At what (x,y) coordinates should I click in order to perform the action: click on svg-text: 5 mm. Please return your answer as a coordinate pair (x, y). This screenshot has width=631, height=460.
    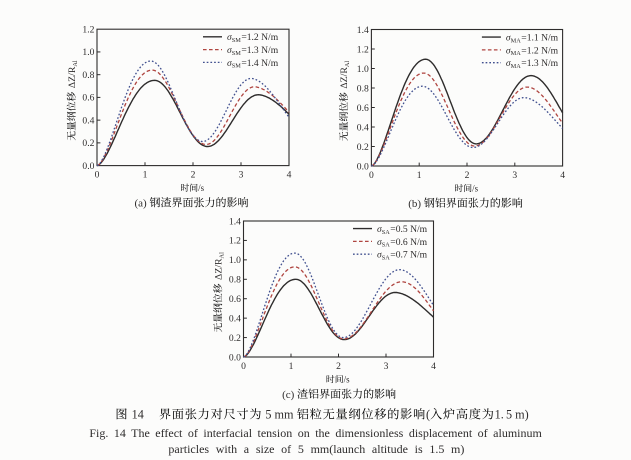
    Looking at the image, I should click on (279, 414).